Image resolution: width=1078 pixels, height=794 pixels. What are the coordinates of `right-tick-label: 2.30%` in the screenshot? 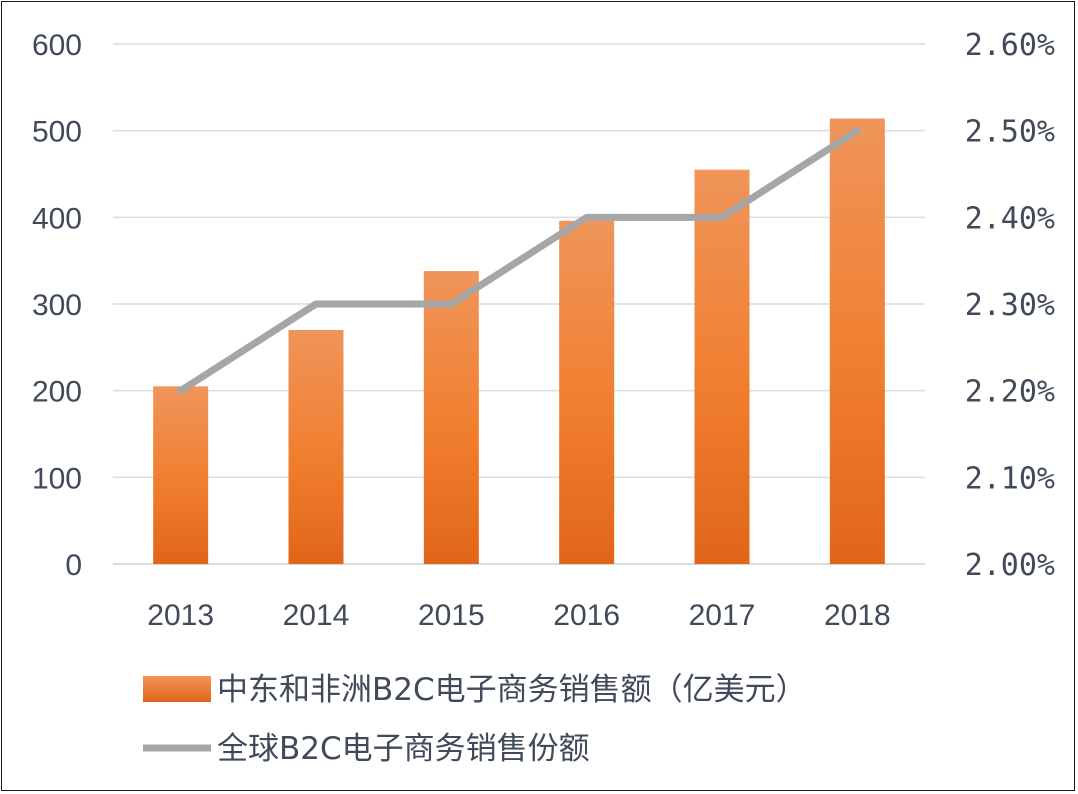 It's located at (1010, 305).